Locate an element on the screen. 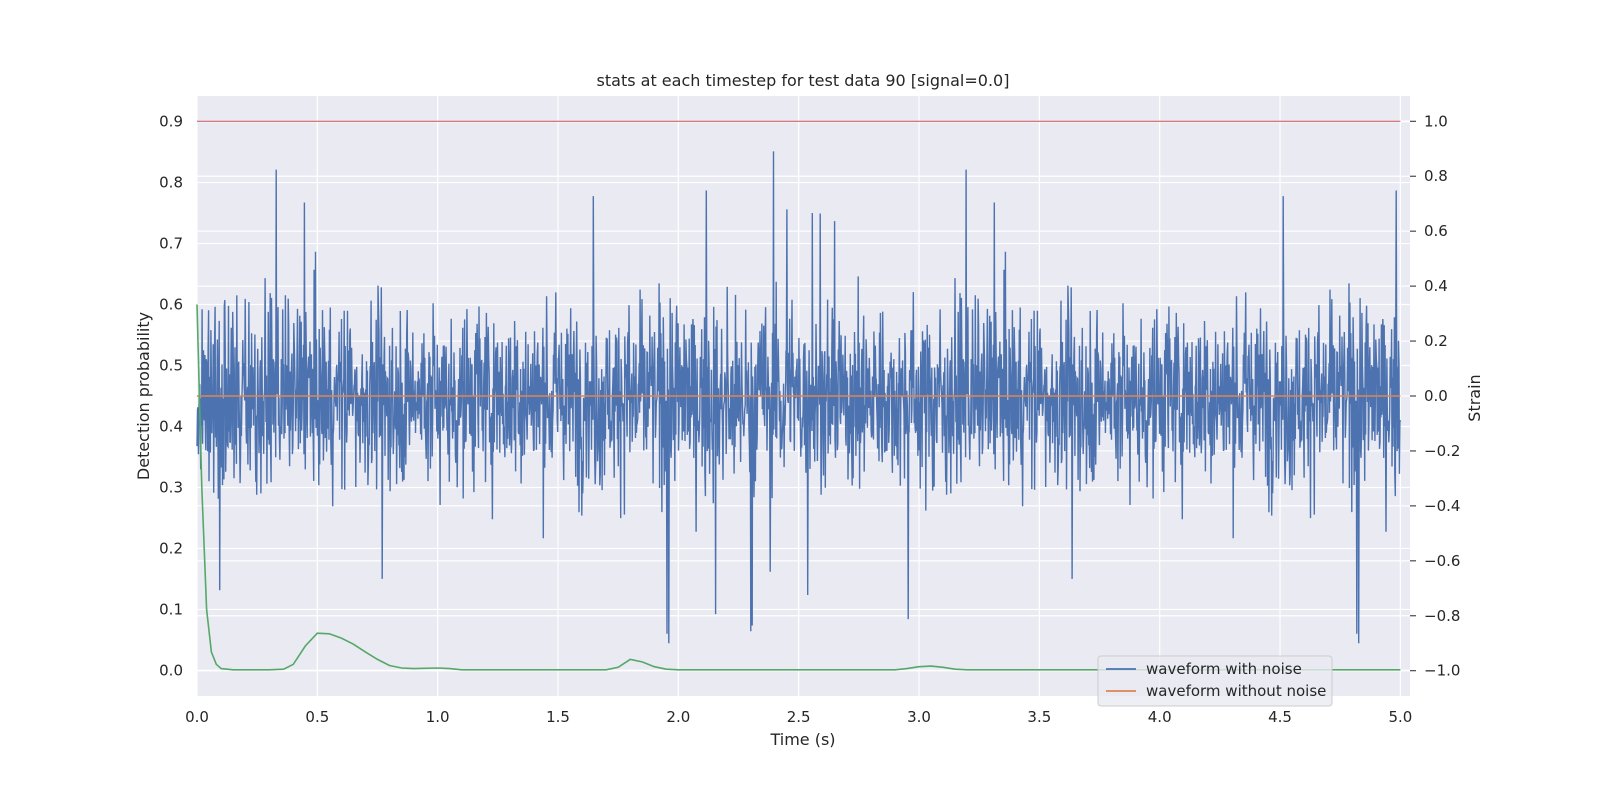  x-tick-label: 2.5 is located at coordinates (799, 717).